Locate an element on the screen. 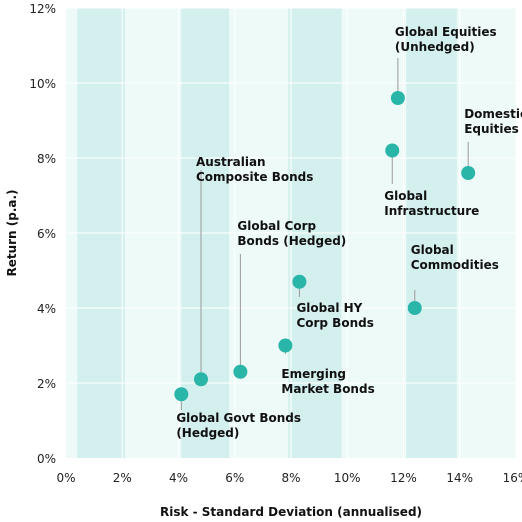 The height and width of the screenshot is (522, 522). x-tick-label-8: 16% is located at coordinates (512, 478).